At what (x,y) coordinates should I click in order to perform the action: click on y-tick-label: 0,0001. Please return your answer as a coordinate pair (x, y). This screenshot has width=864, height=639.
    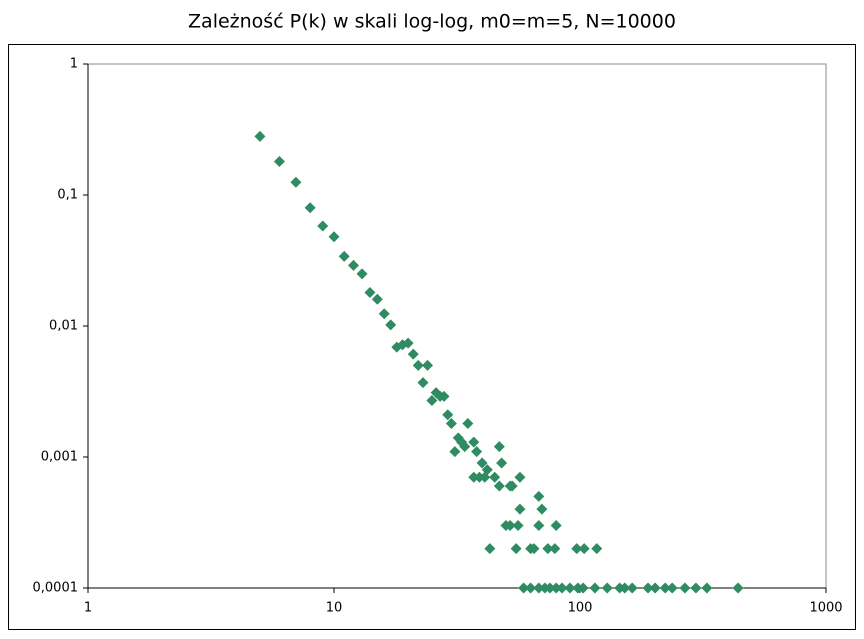
    Looking at the image, I should click on (56, 588).